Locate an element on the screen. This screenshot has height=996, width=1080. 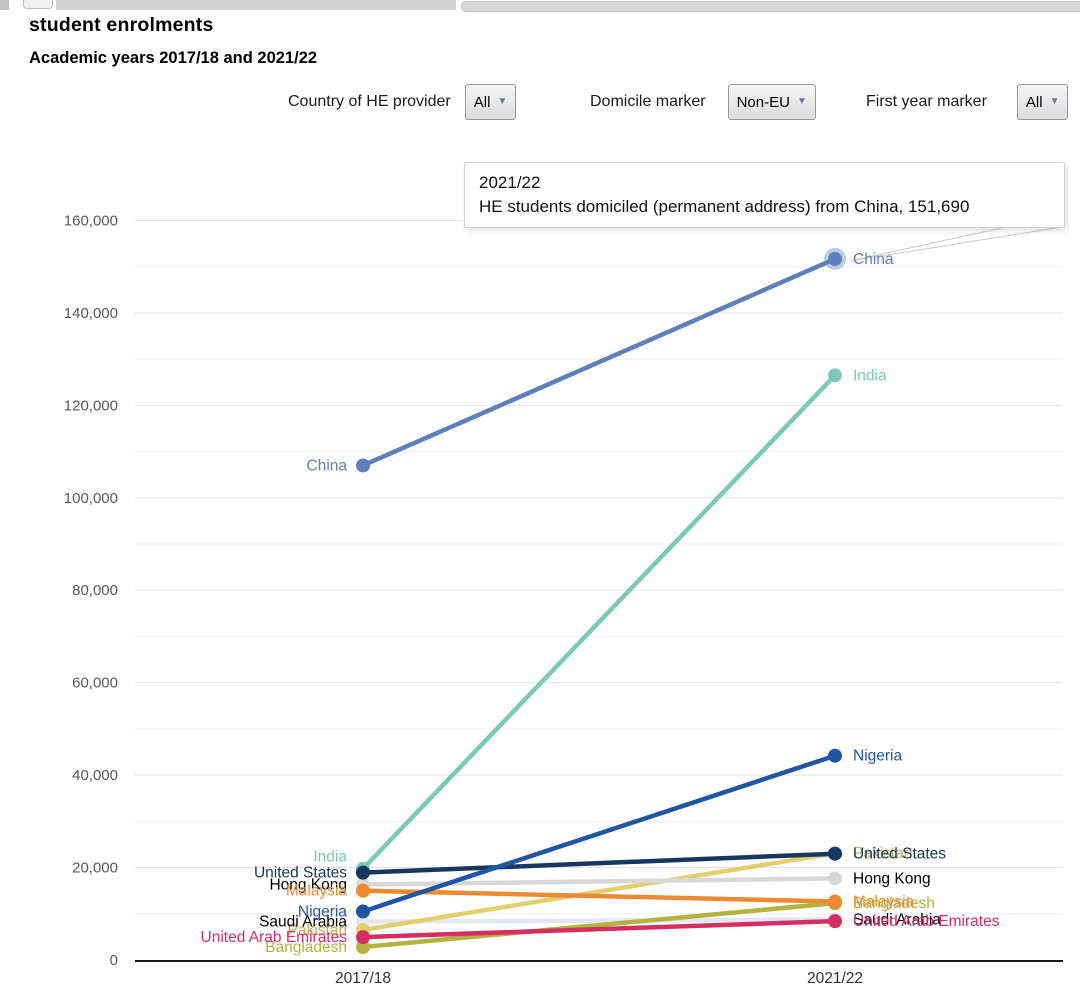
series-line-malaysia is located at coordinates (599, 896).